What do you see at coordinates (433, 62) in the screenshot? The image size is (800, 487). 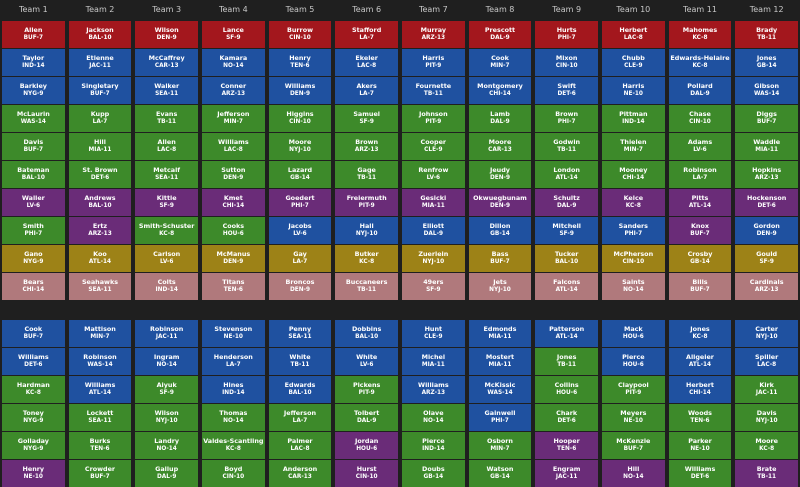 I see `pick-cell: Harris PIT-9` at bounding box center [433, 62].